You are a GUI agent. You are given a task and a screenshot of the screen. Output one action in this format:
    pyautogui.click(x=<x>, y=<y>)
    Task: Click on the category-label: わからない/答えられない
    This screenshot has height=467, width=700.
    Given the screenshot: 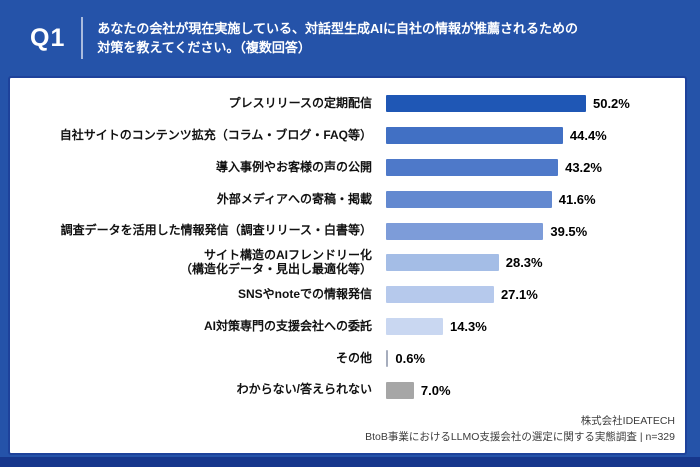 What is the action you would take?
    pyautogui.click(x=304, y=389)
    